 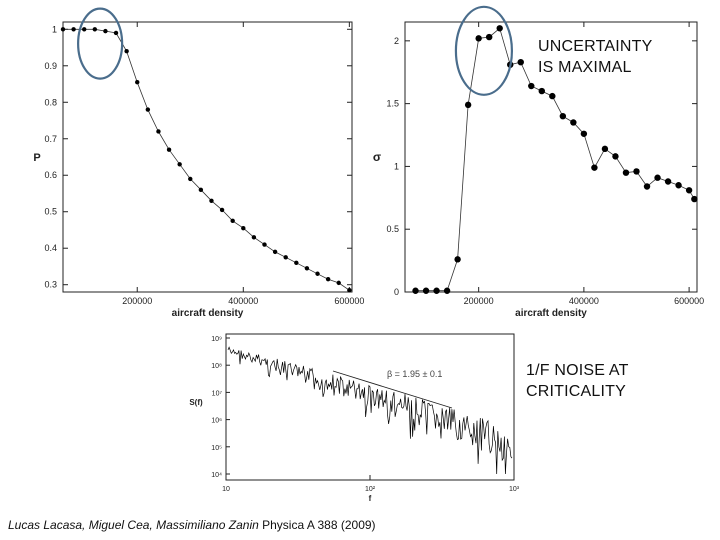 What do you see at coordinates (370, 489) in the screenshot?
I see `x-tick-label: 10²` at bounding box center [370, 489].